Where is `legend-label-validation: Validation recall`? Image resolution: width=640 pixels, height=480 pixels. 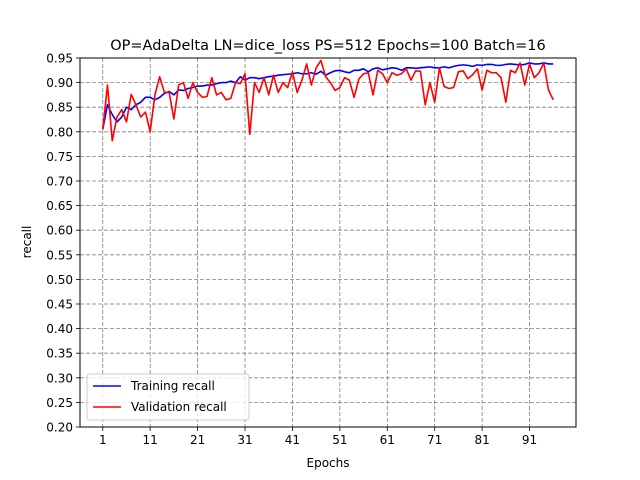
legend-label-validation: Validation recall is located at coordinates (179, 407).